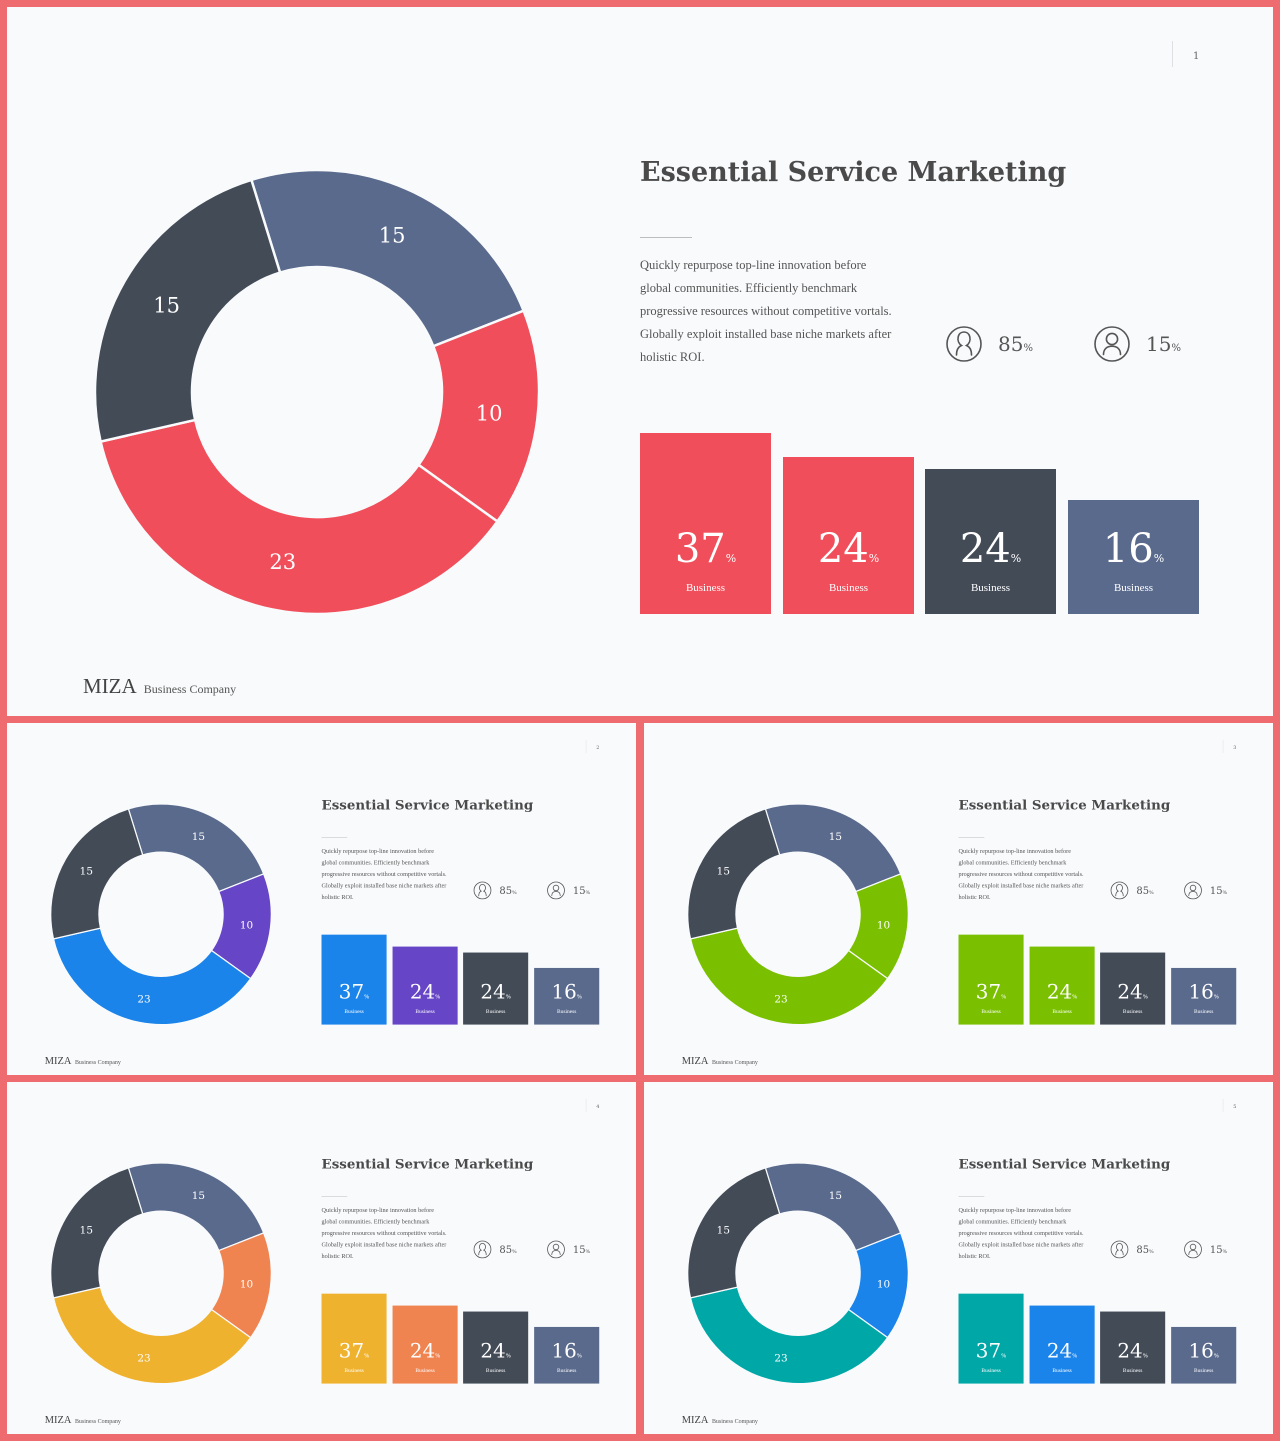  Describe the element at coordinates (598, 747) in the screenshot. I see `page-number: 2` at that location.